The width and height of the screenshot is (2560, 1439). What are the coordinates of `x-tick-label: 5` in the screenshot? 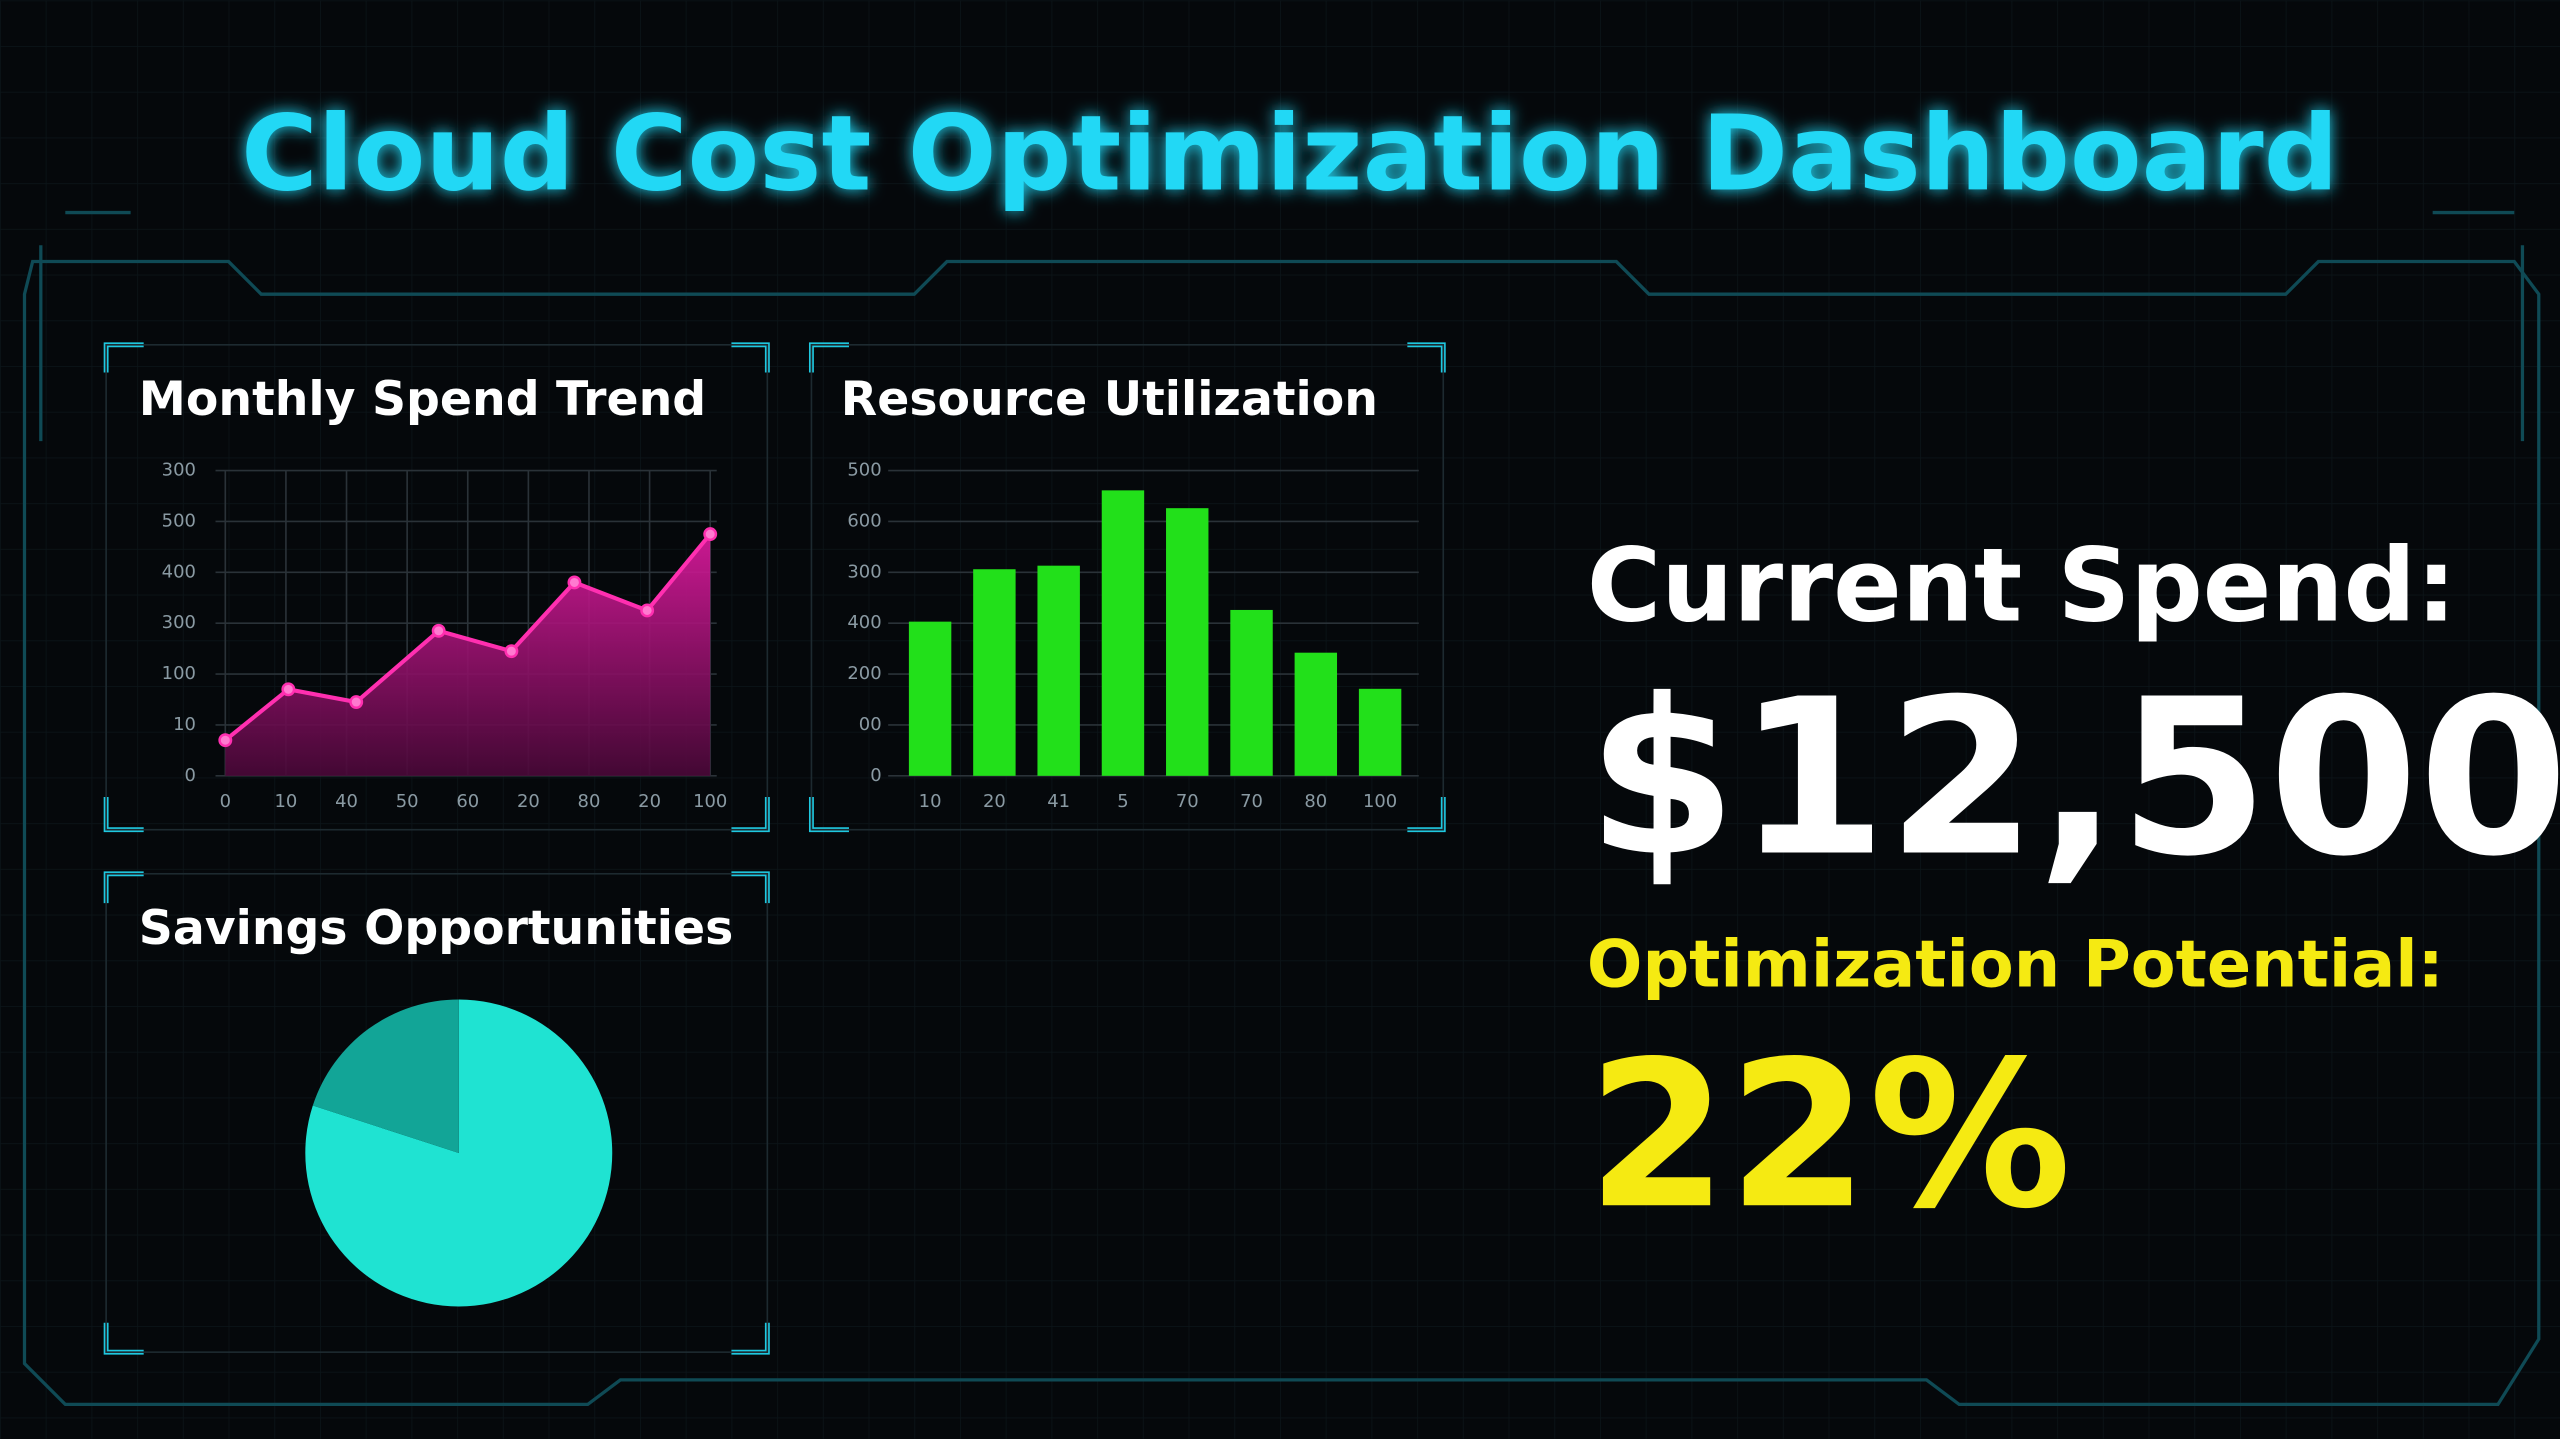 It's located at (1122, 801).